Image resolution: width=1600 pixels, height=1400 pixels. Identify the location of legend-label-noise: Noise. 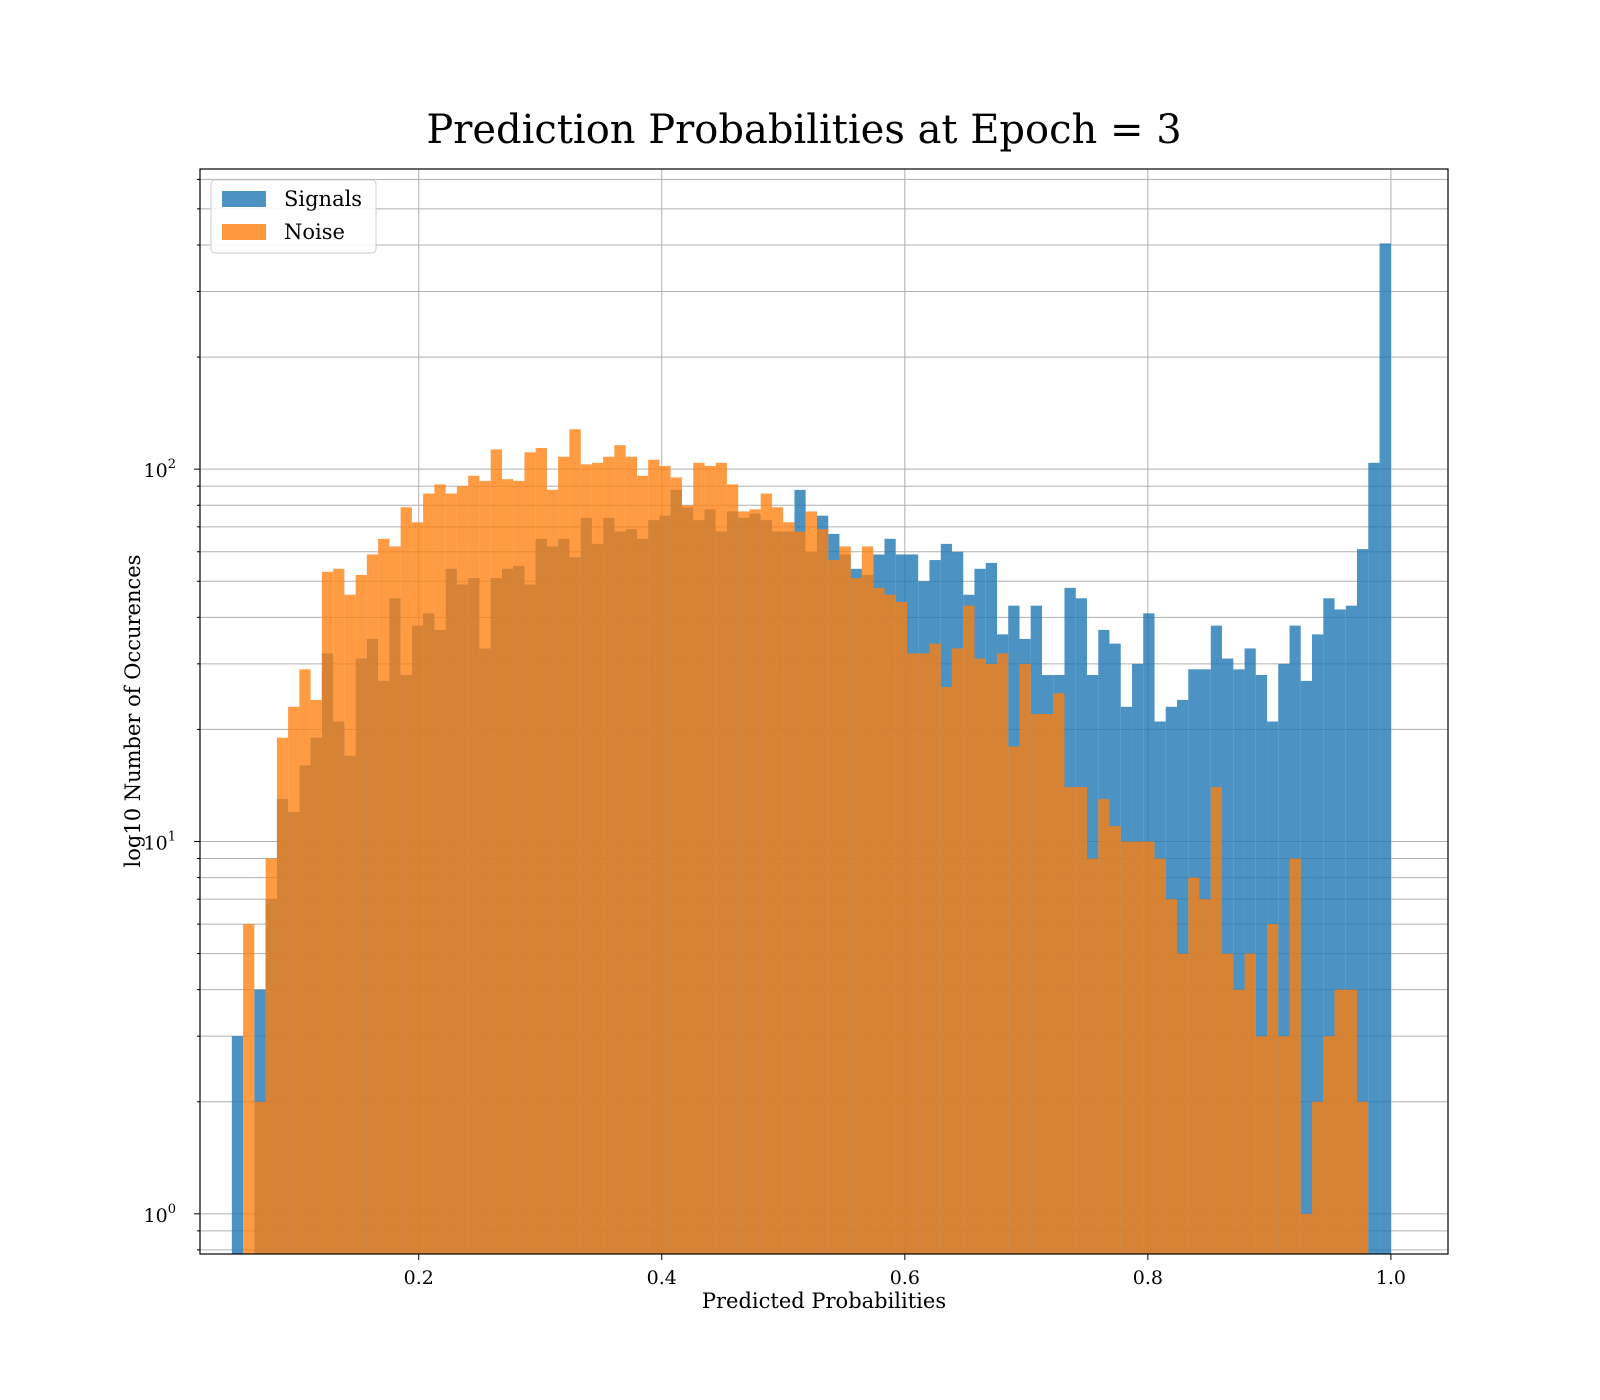
(314, 232).